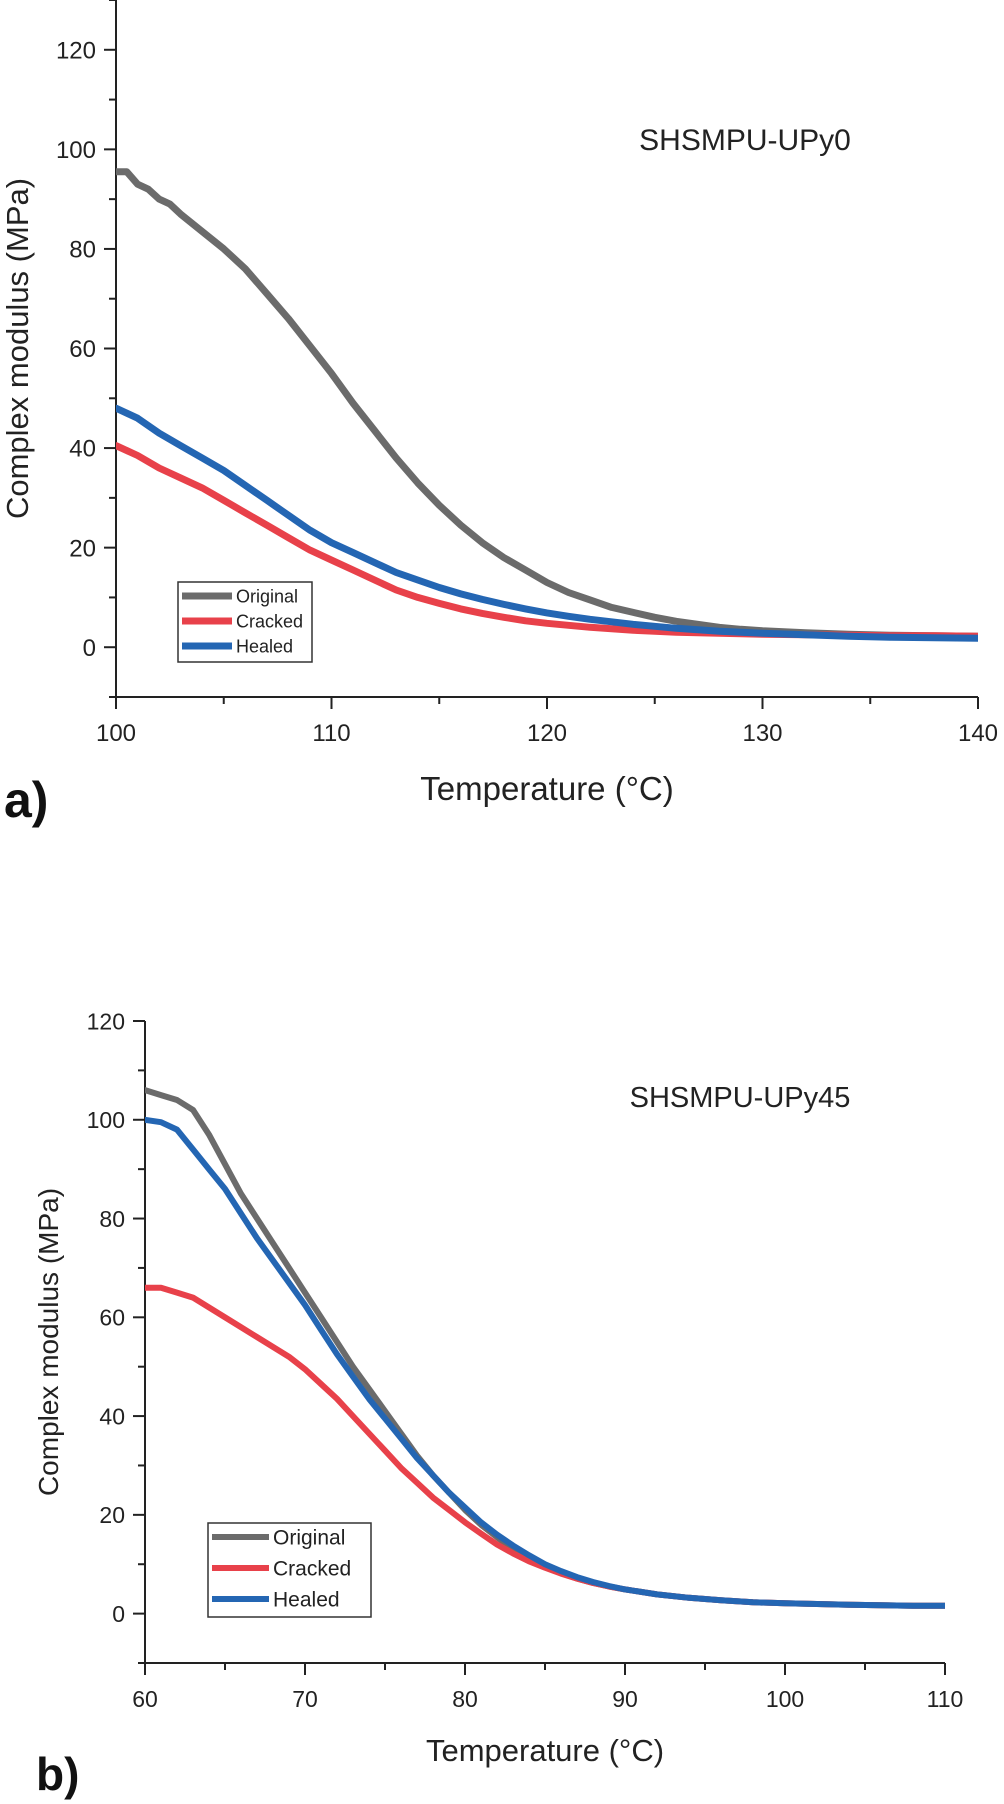 This screenshot has height=1804, width=1004. Describe the element at coordinates (26, 800) in the screenshot. I see `panel-label: a)` at that location.